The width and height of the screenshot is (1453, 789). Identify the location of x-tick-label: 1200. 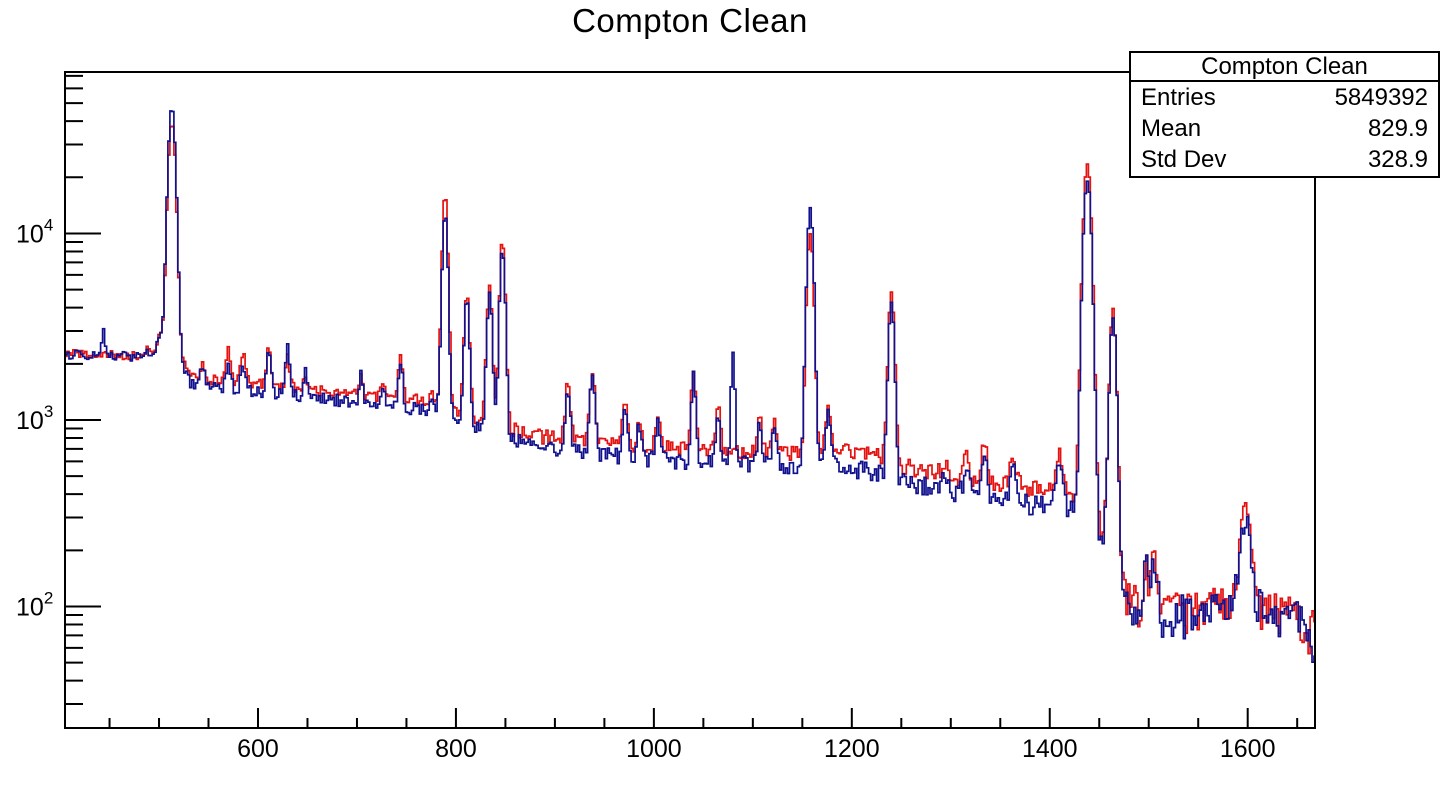
(852, 749).